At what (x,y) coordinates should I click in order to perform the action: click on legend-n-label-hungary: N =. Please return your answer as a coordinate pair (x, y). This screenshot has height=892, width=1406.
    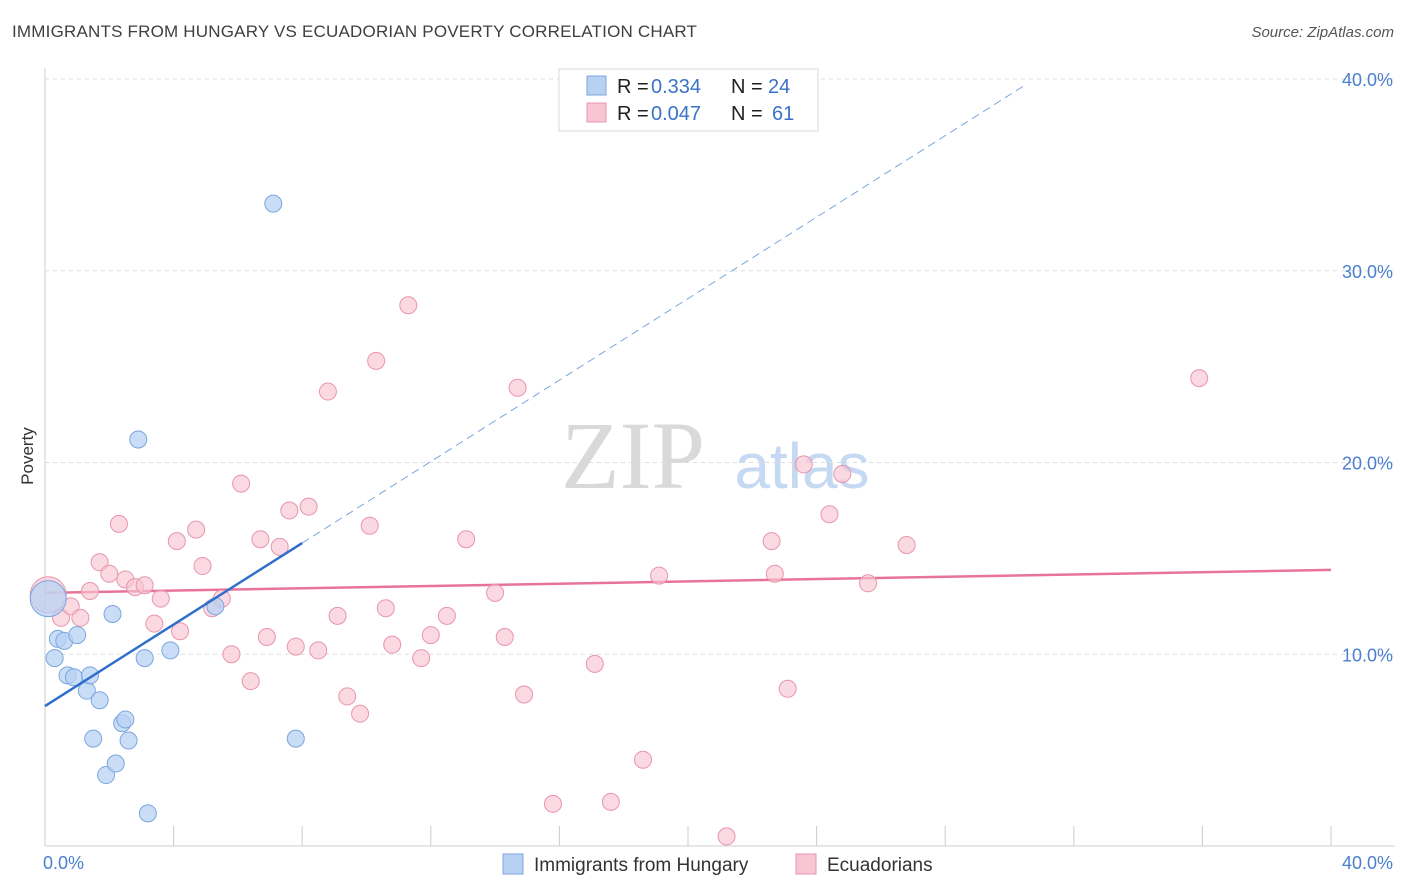
    Looking at the image, I should click on (747, 87).